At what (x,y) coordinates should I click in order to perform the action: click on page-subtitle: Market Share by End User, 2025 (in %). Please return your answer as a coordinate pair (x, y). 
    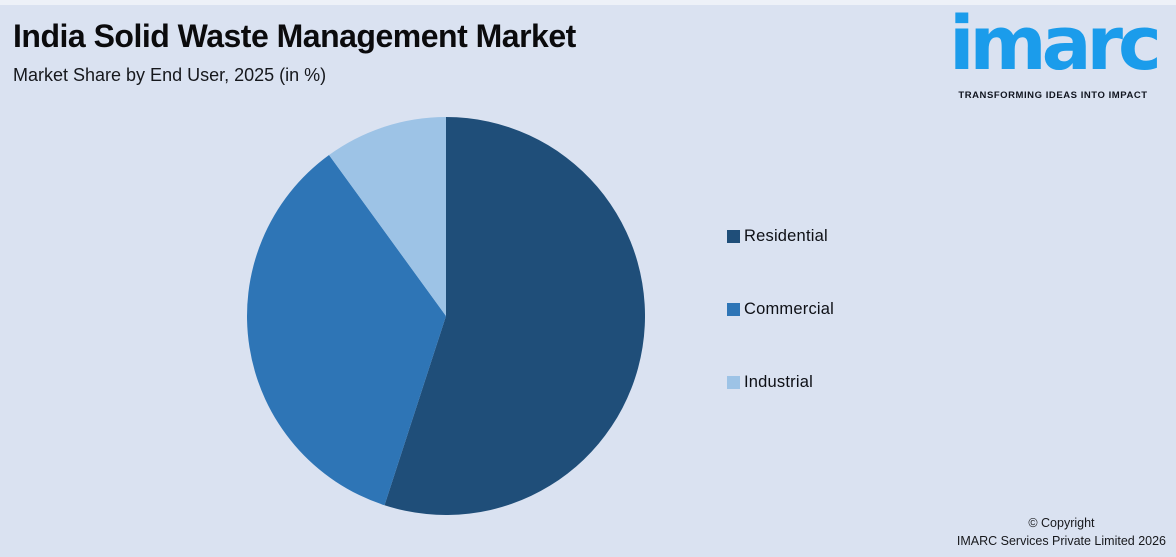
    Looking at the image, I should click on (170, 74).